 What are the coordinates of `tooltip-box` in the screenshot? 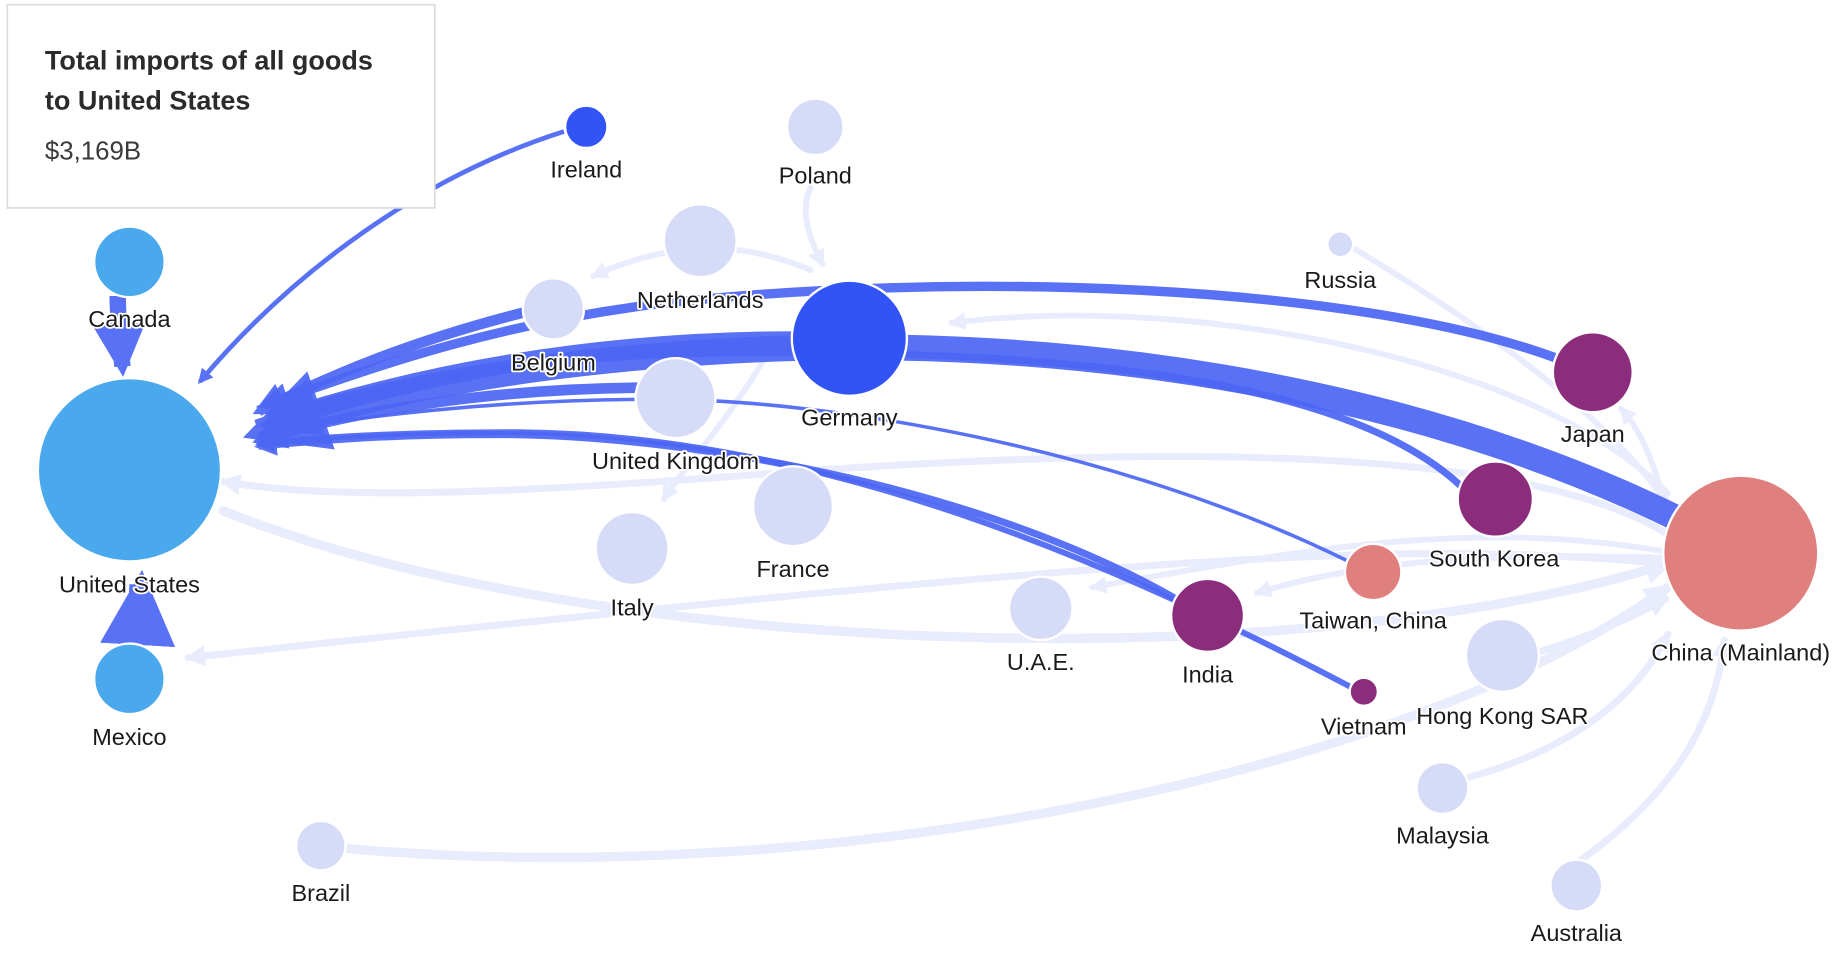 It's located at (221, 106).